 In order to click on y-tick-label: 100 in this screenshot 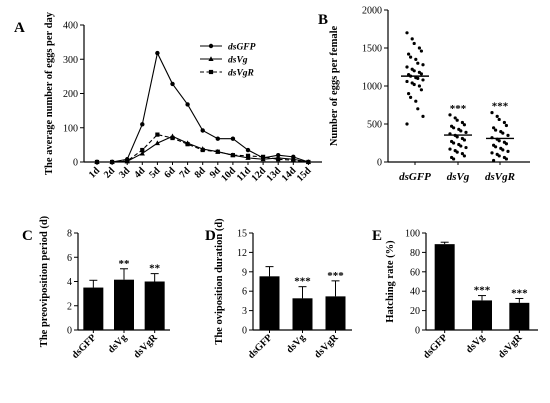, I will do `click(70, 128)`.